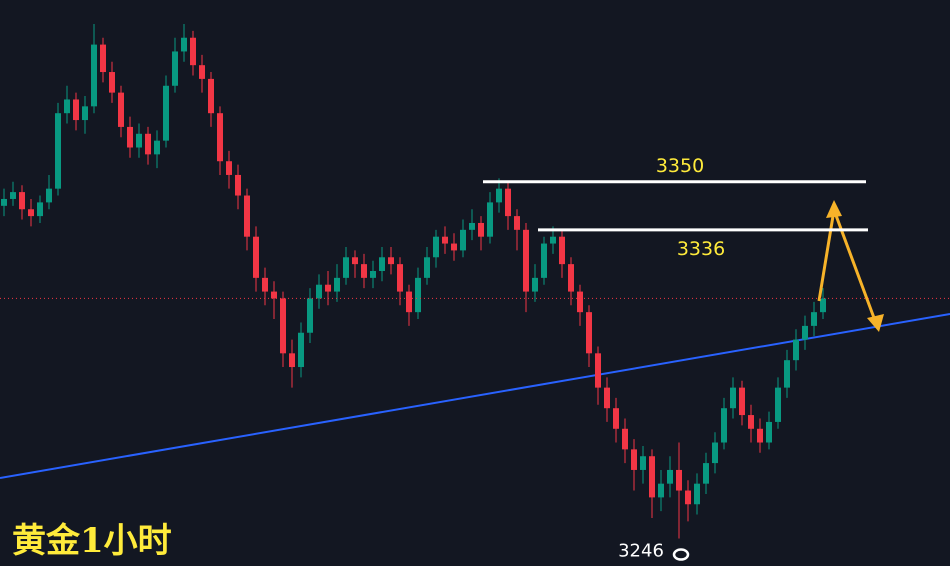 This screenshot has width=950, height=566. Describe the element at coordinates (92, 541) in the screenshot. I see `chart-title: 黄金1小时` at that location.